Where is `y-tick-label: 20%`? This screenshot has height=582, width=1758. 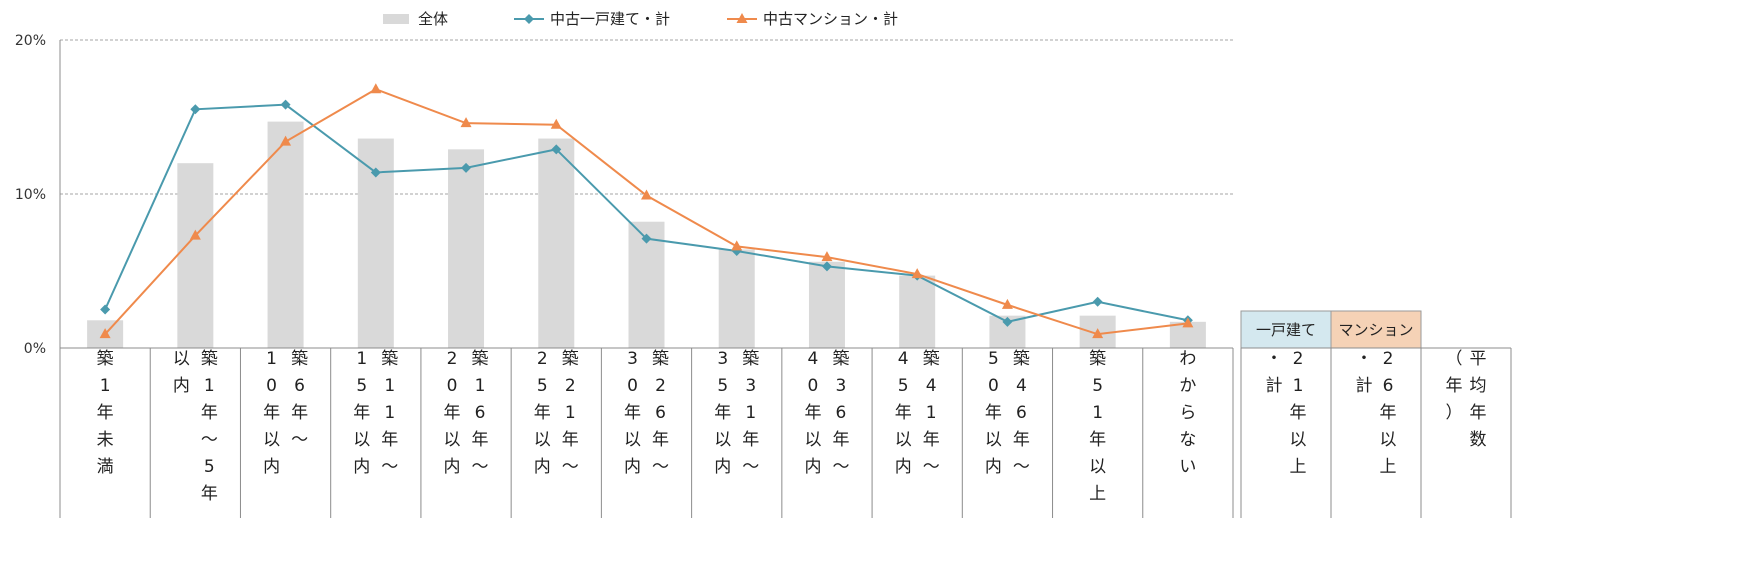
y-tick-label: 20% is located at coordinates (30, 41).